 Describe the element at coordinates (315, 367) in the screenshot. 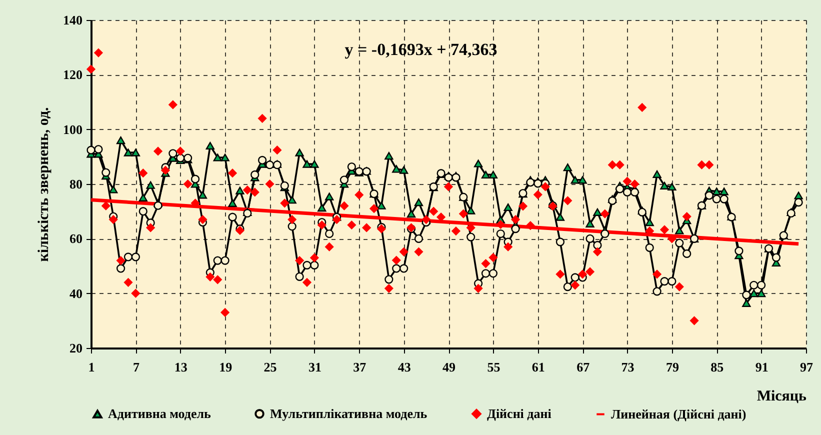

I see `x-tick-label: 31` at that location.